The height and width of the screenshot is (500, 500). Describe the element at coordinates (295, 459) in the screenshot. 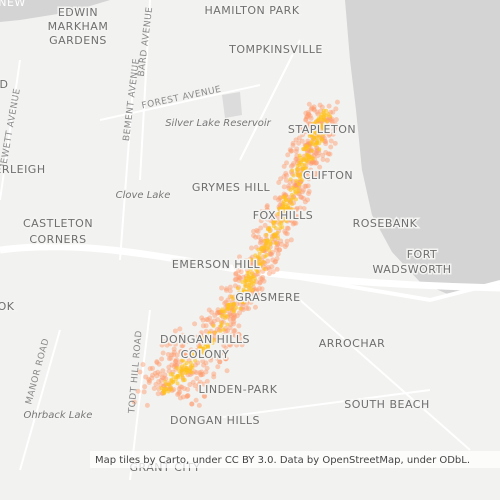

I see `attribution-bg` at that location.